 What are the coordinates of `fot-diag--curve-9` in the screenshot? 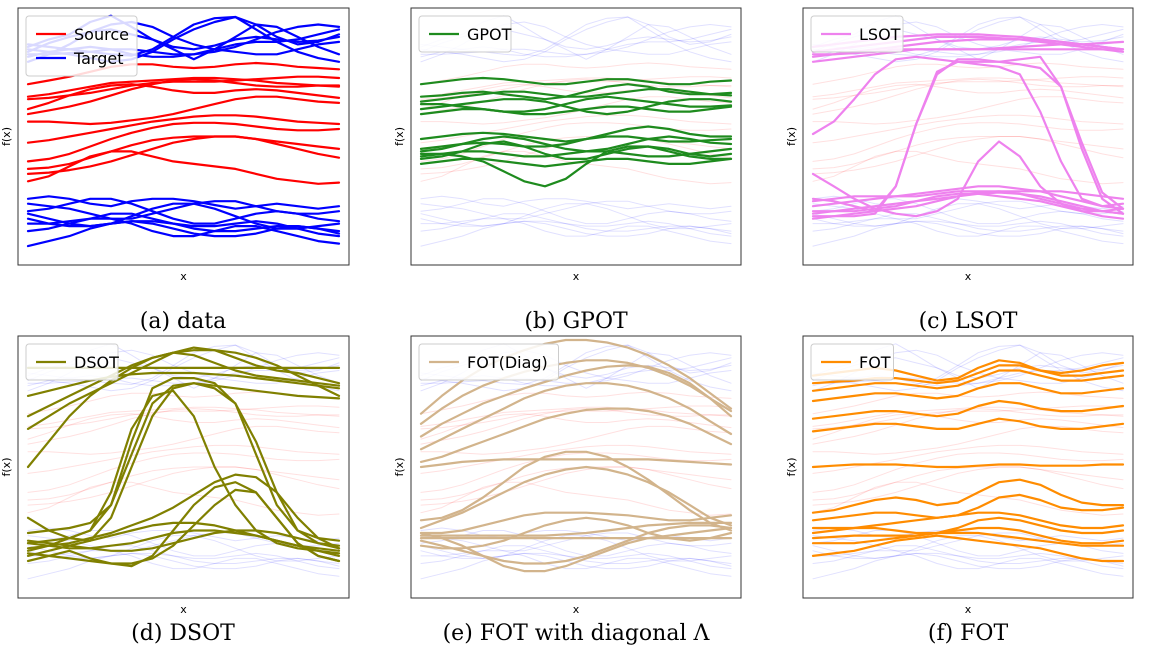 It's located at (576, 523).